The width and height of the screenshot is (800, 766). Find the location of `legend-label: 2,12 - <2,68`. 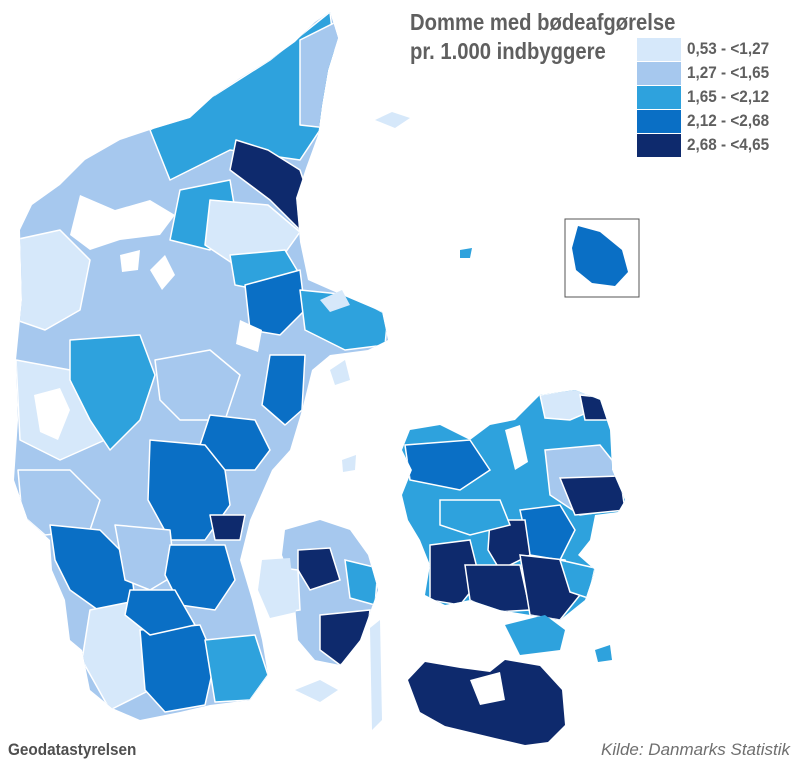

legend-label: 2,12 - <2,68 is located at coordinates (728, 120).